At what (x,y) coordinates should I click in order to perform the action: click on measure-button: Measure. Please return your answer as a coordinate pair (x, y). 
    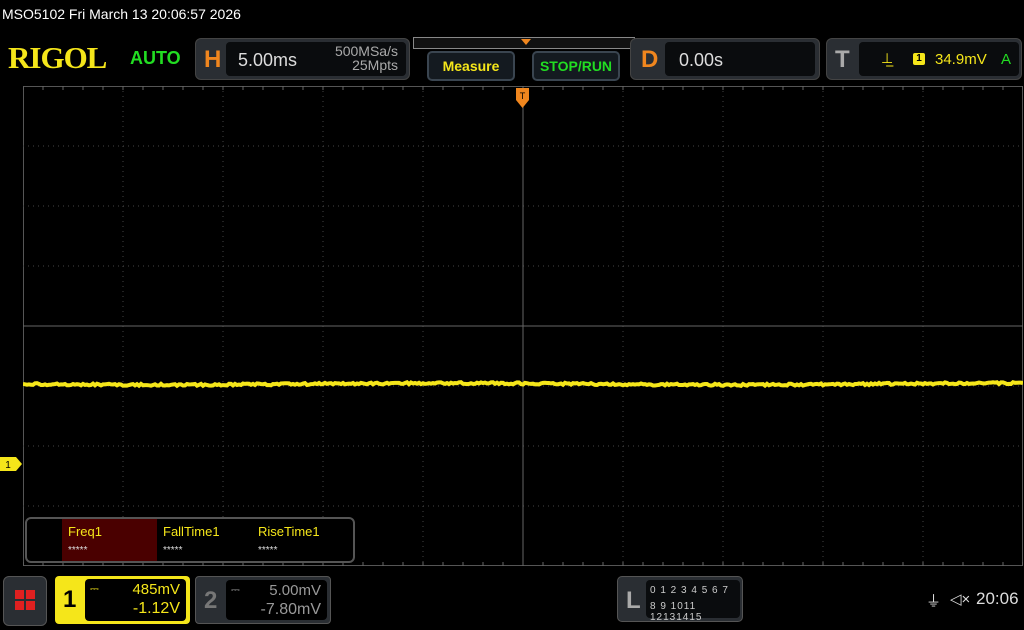
    Looking at the image, I should click on (471, 66).